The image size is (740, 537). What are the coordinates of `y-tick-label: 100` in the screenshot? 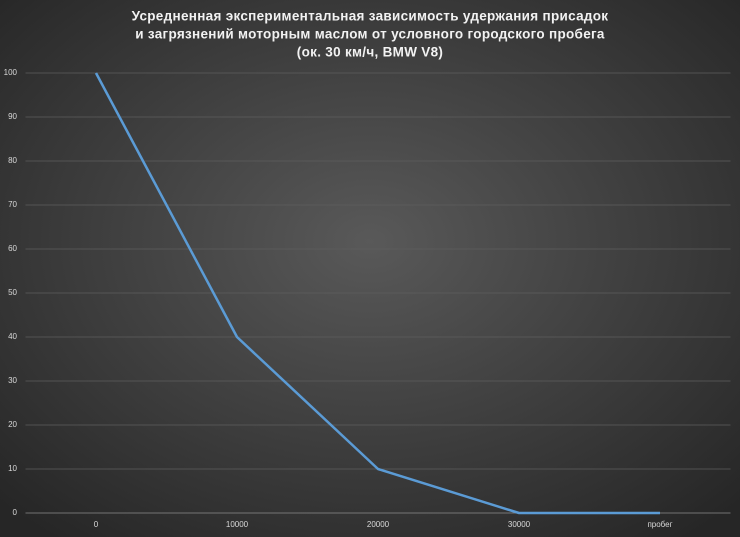 It's located at (11, 72).